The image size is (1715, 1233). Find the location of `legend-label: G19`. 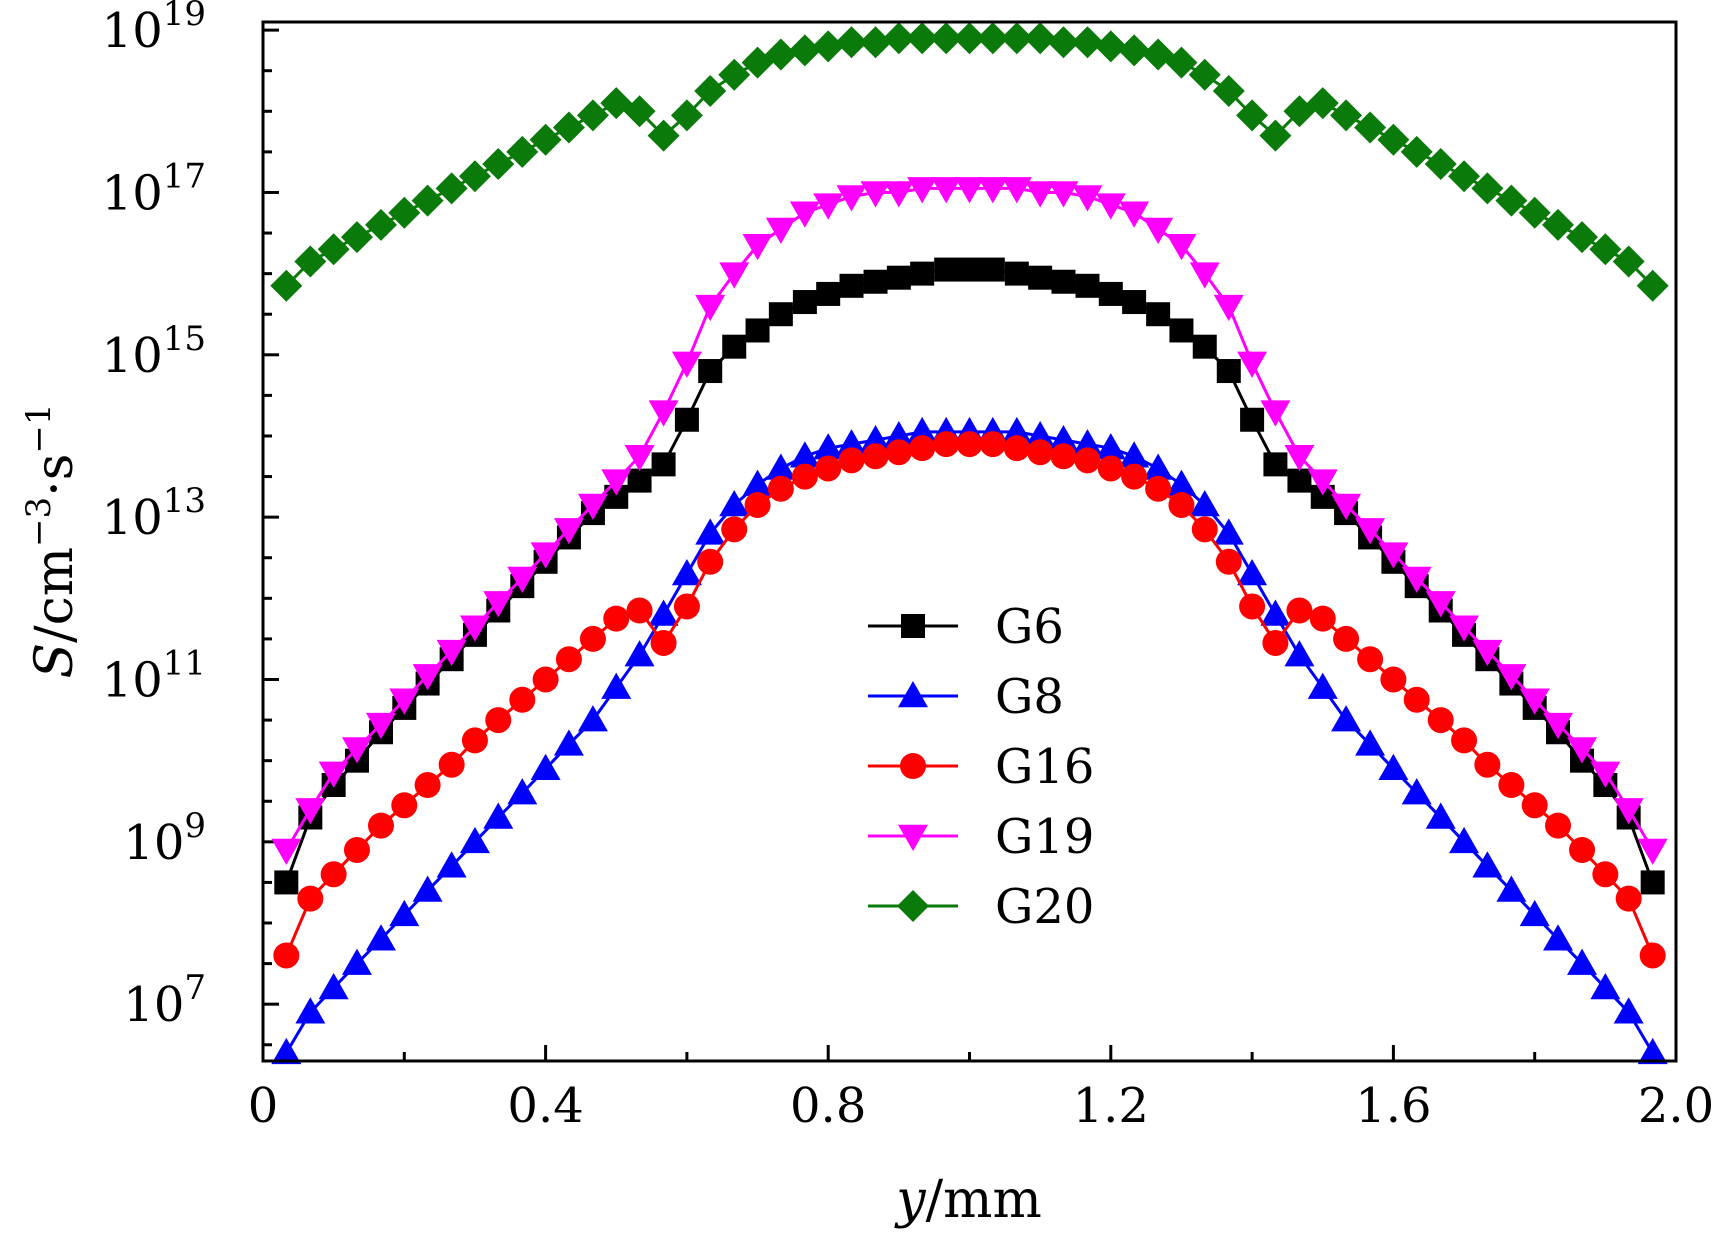

legend-label: G19 is located at coordinates (1044, 837).